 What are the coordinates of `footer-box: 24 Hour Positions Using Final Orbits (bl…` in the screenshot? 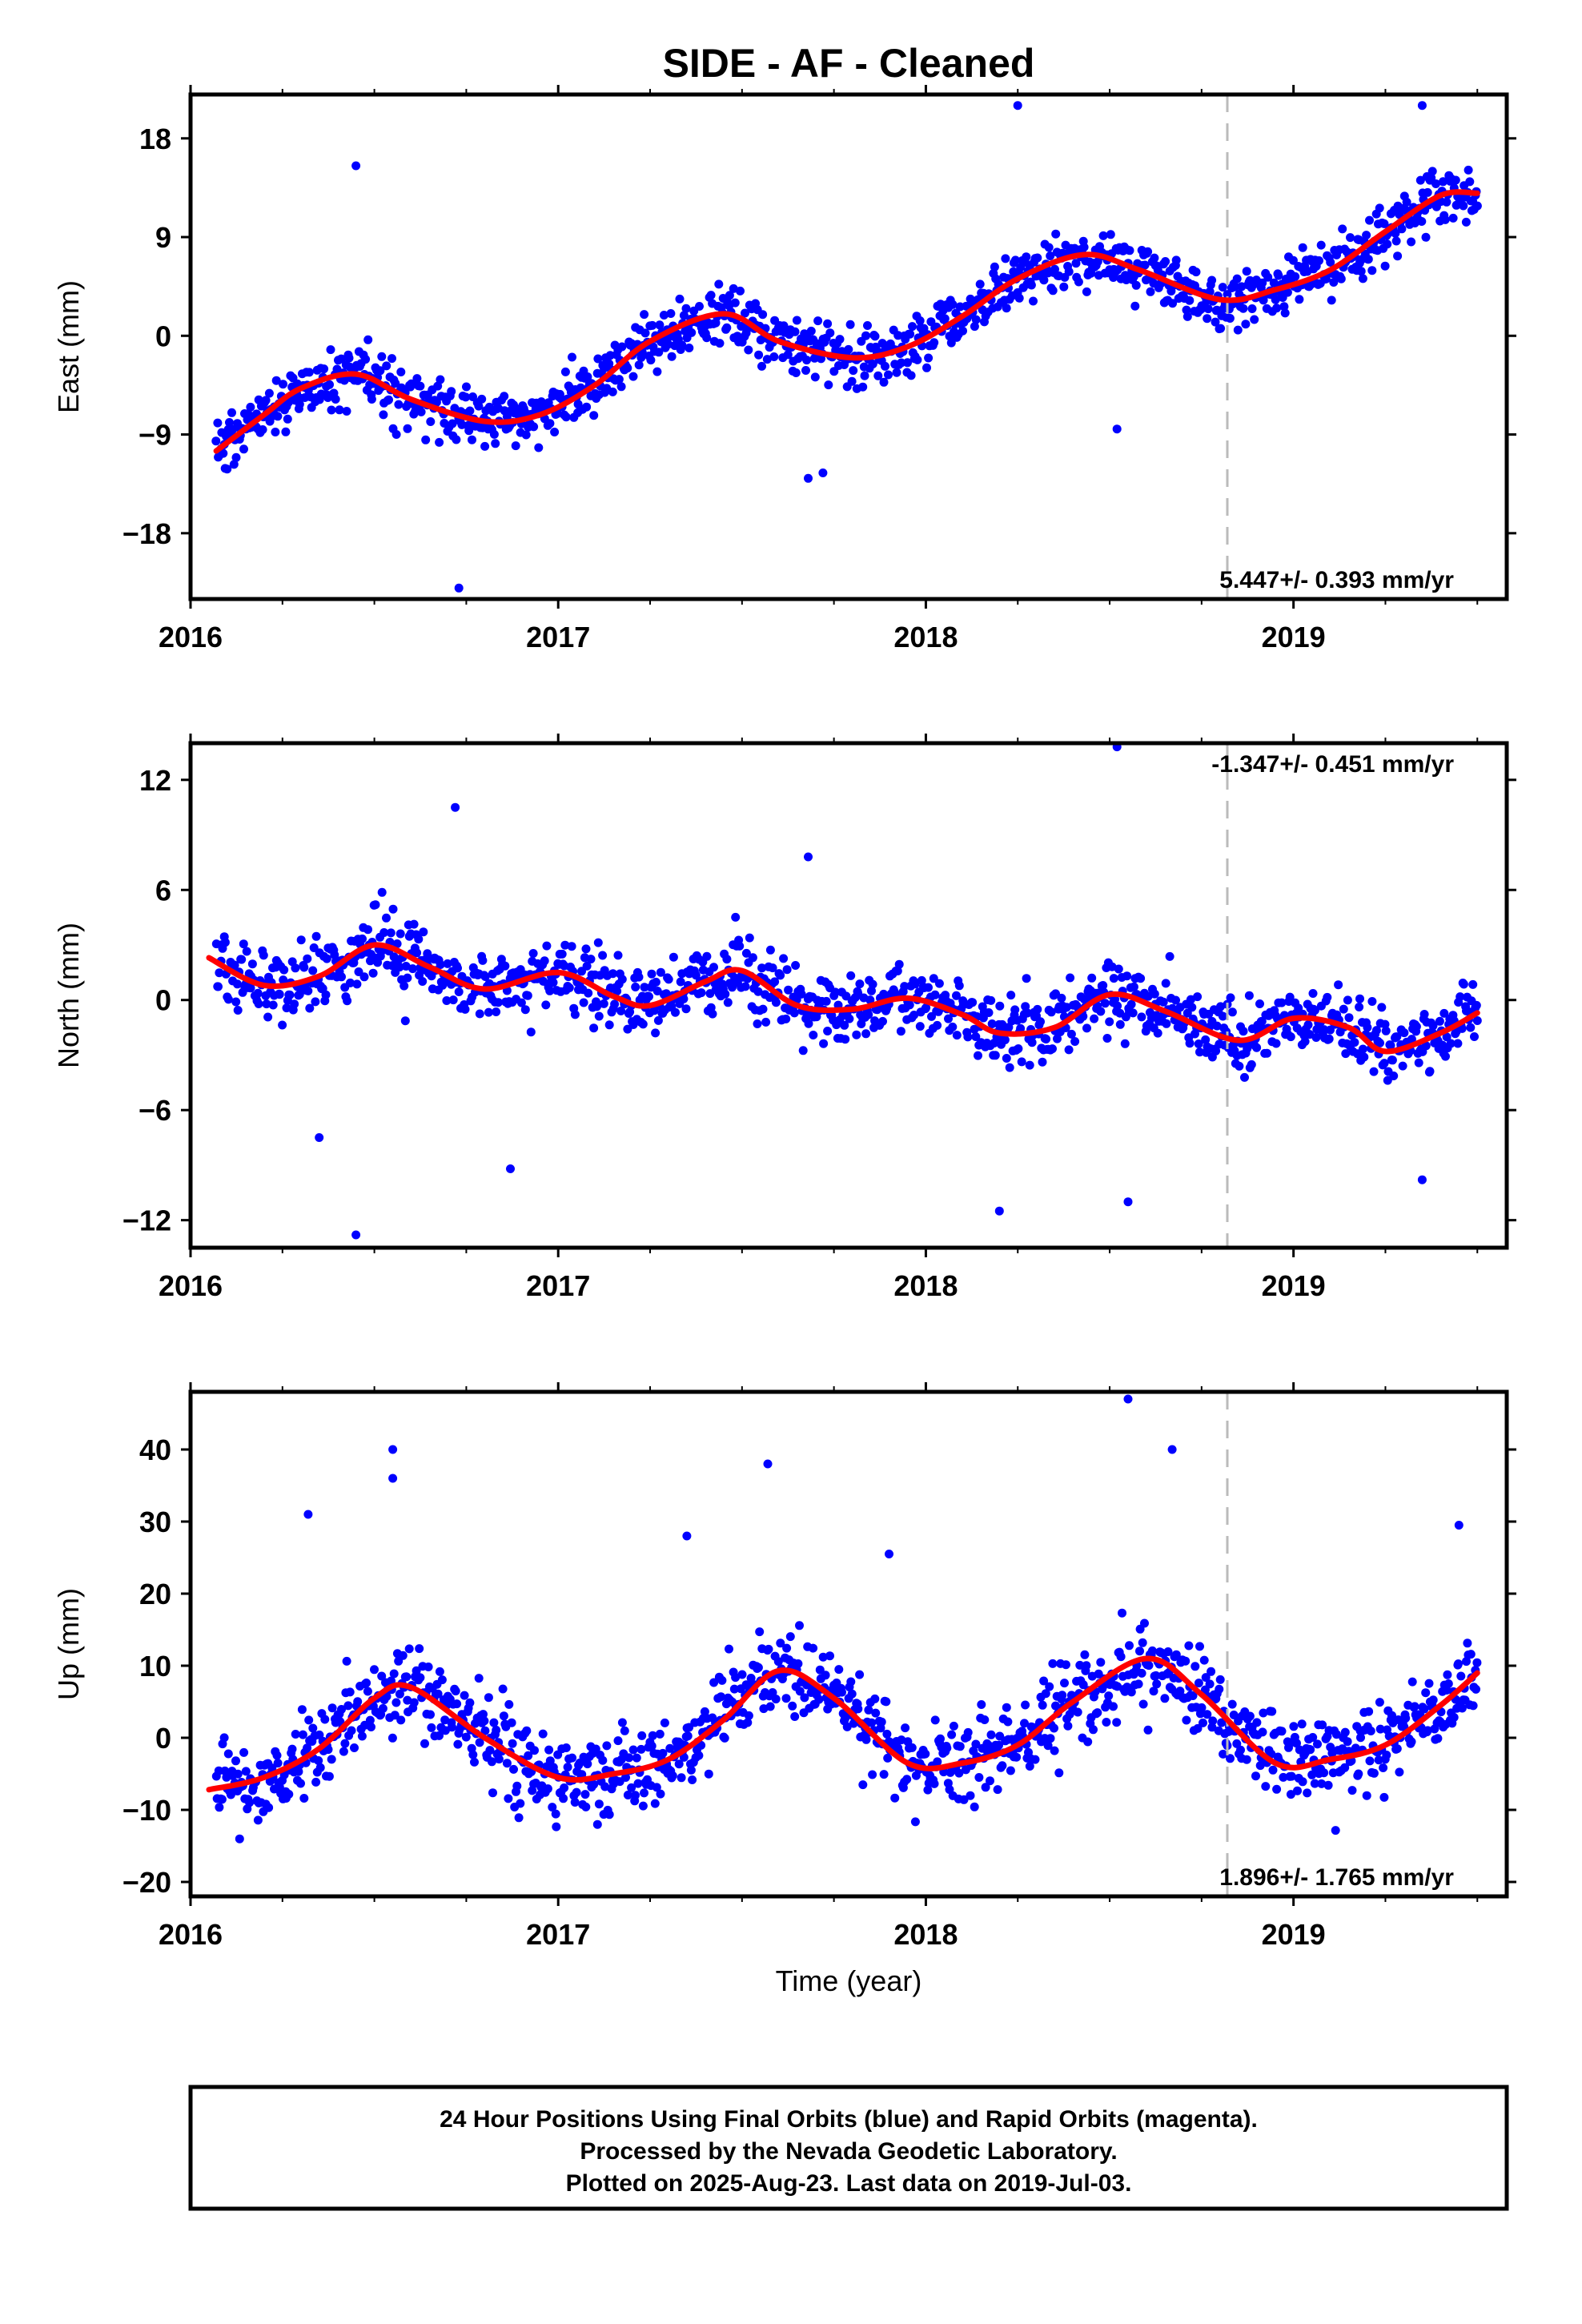 It's located at (848, 2148).